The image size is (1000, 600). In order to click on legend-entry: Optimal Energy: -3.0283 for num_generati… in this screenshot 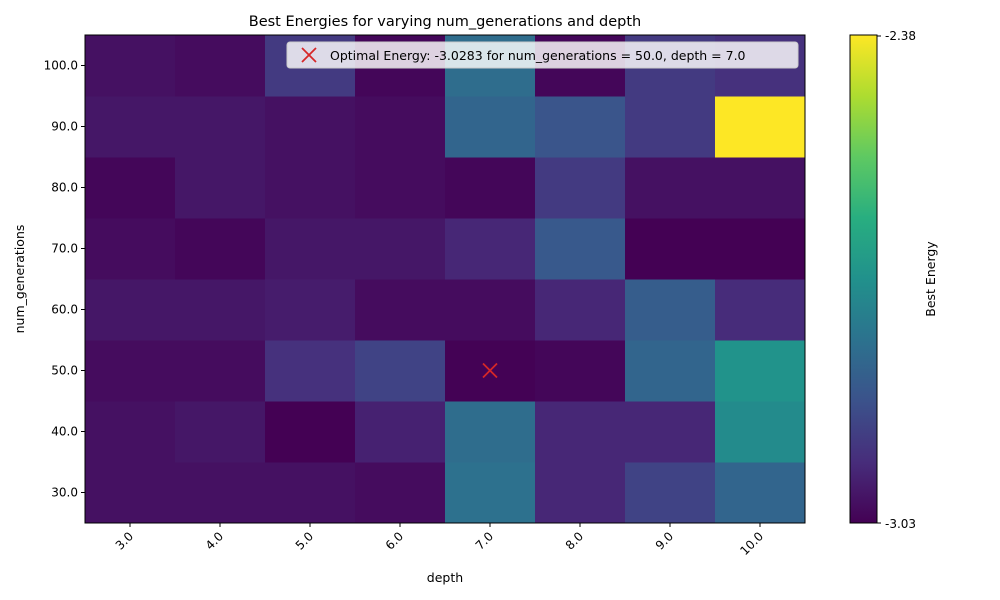, I will do `click(538, 55)`.